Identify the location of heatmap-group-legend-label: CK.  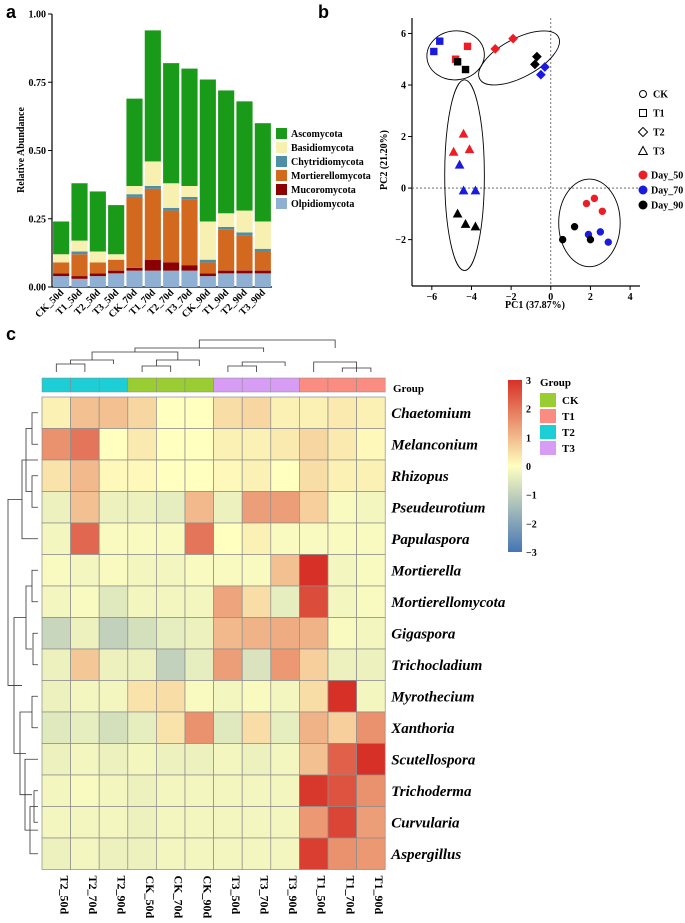
(570, 401).